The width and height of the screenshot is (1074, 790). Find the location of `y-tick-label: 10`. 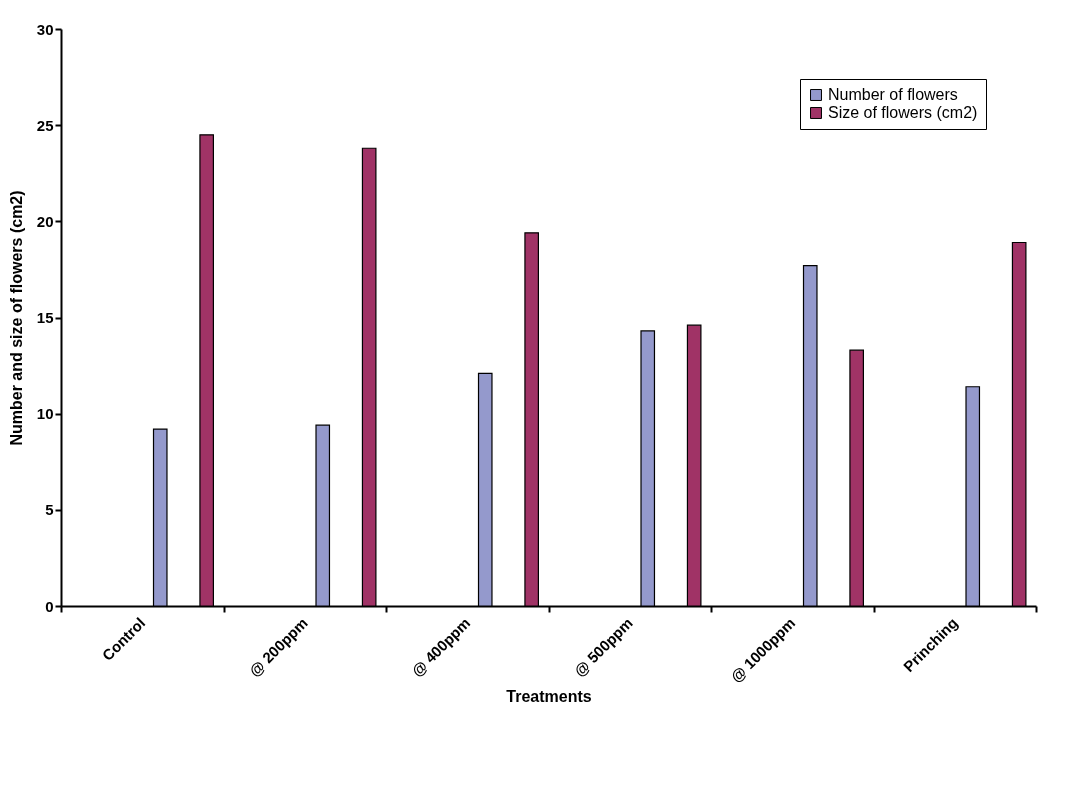

y-tick-label: 10 is located at coordinates (45, 414).